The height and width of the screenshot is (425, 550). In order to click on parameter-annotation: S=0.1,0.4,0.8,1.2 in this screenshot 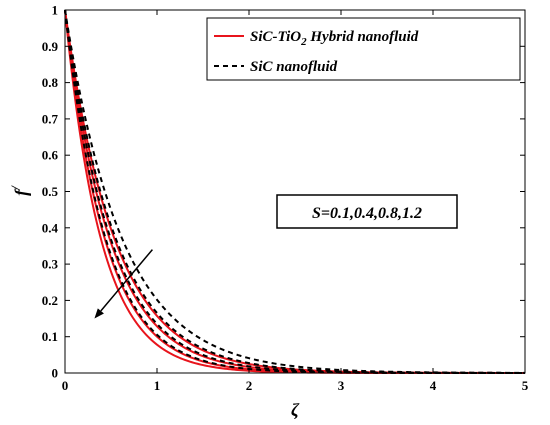, I will do `click(367, 211)`.